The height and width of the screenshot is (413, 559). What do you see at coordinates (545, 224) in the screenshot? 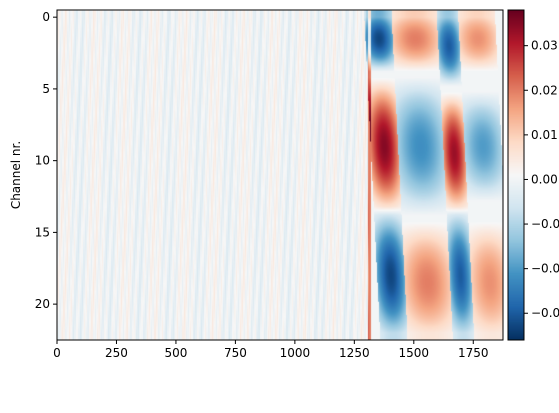
I see `colorbar-tick-label: −0.01` at bounding box center [545, 224].